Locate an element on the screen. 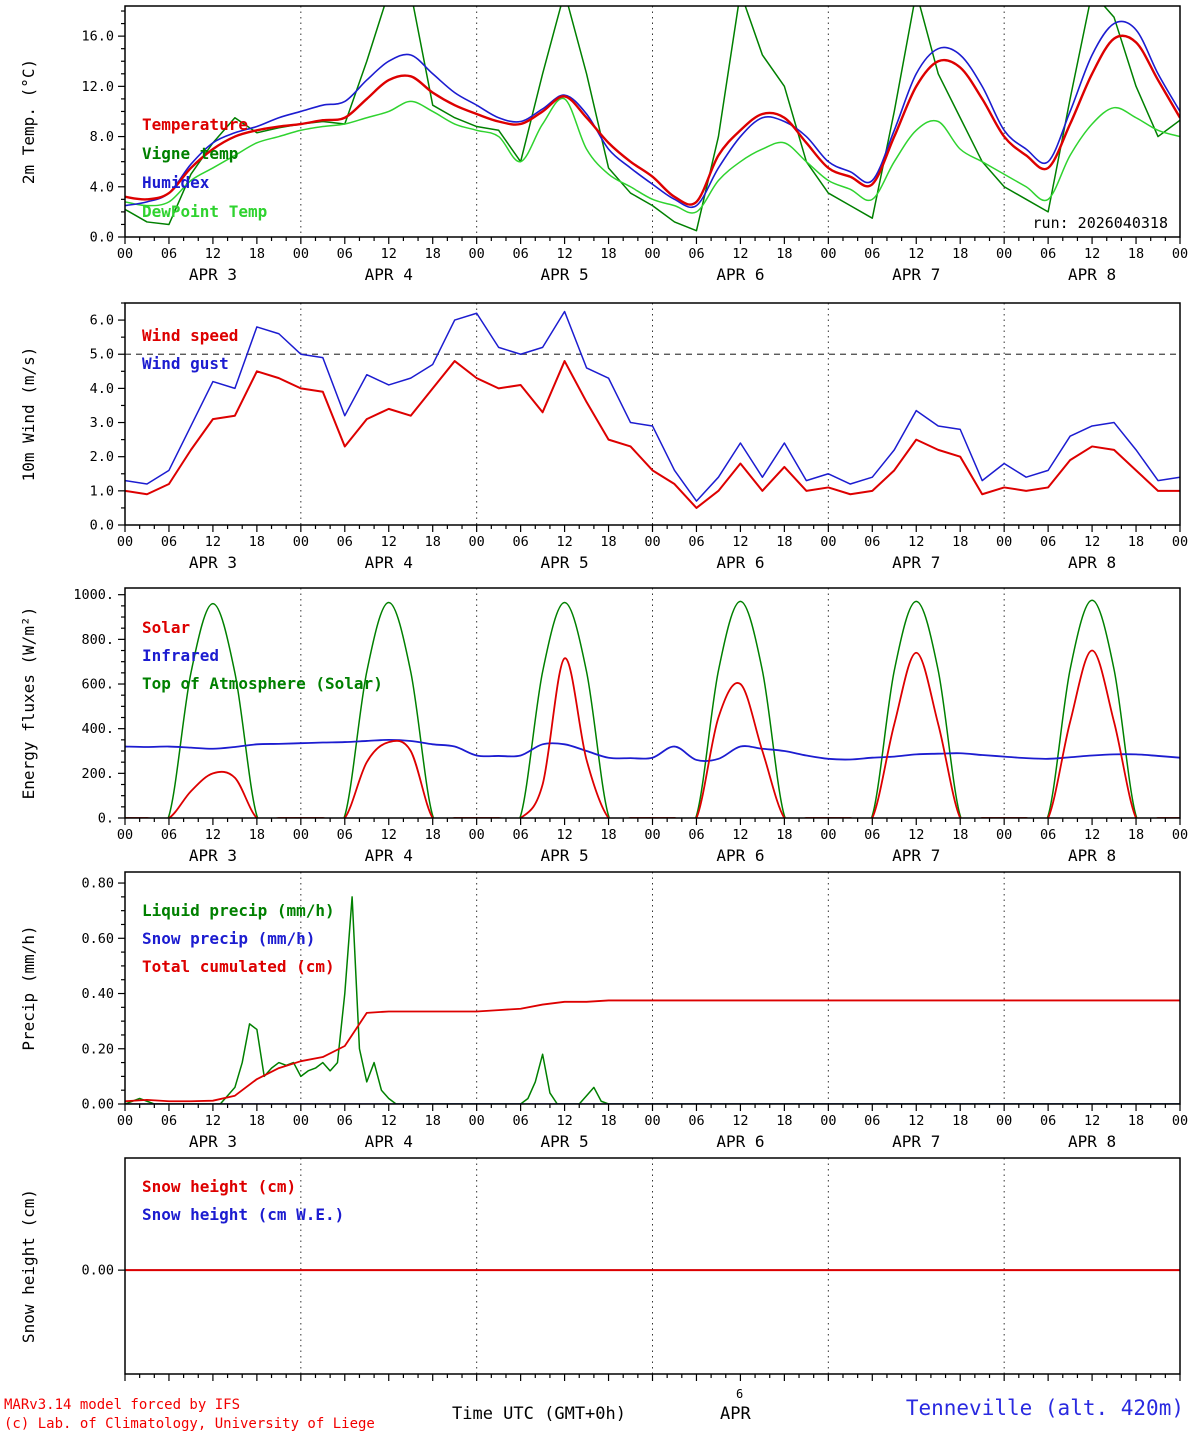 This screenshot has width=1194, height=1440. run-label: run: 2026040318 is located at coordinates (1100, 223).